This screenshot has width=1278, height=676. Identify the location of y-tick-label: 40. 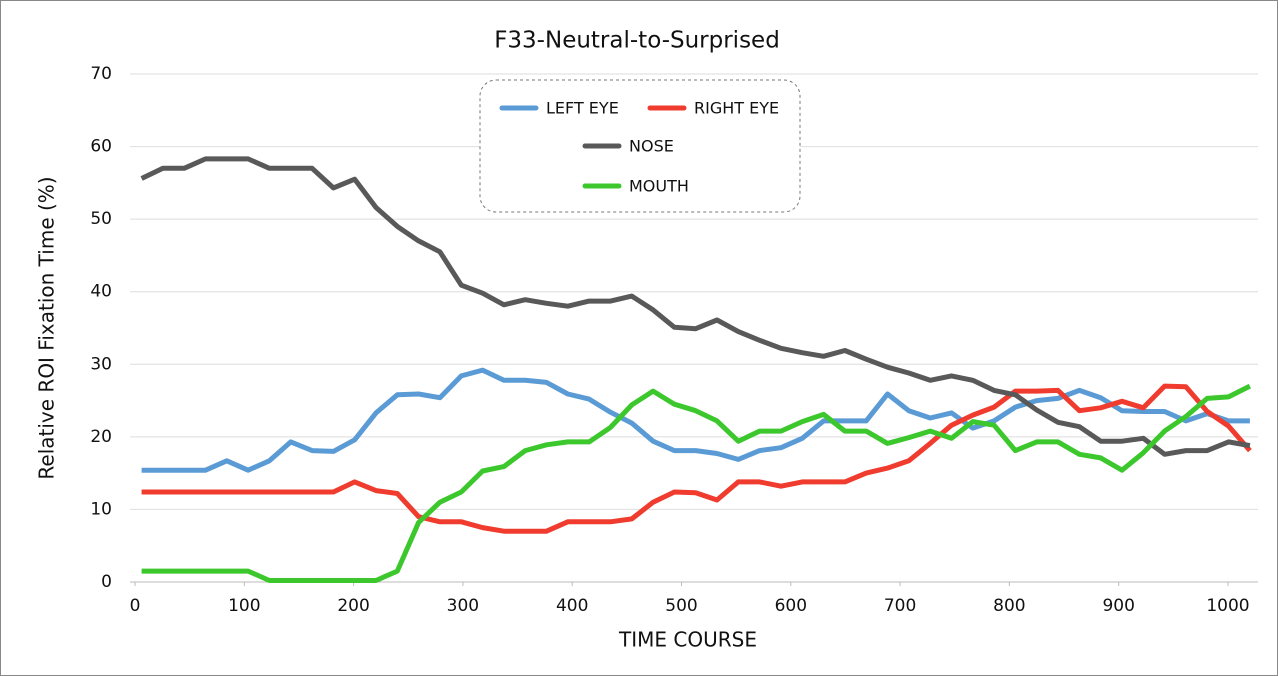
(101, 292).